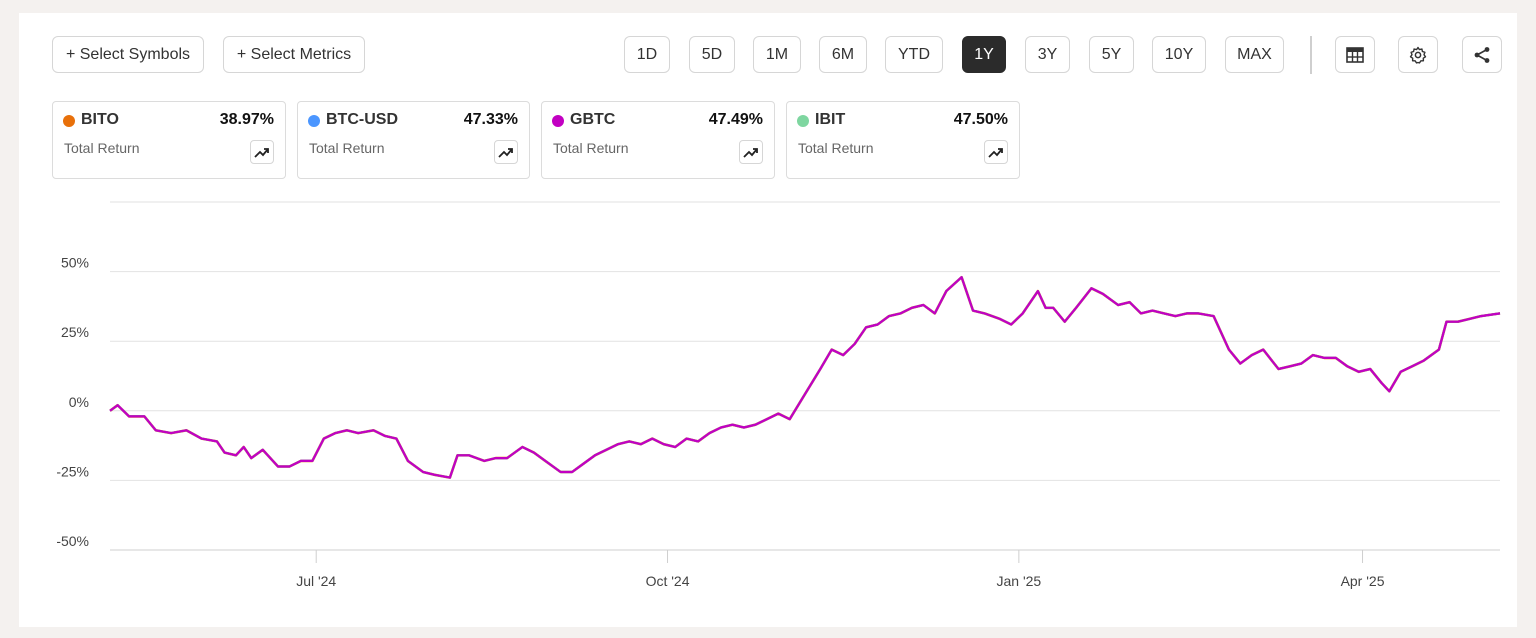  Describe the element at coordinates (72, 541) in the screenshot. I see `y-tick-label: -50%` at that location.